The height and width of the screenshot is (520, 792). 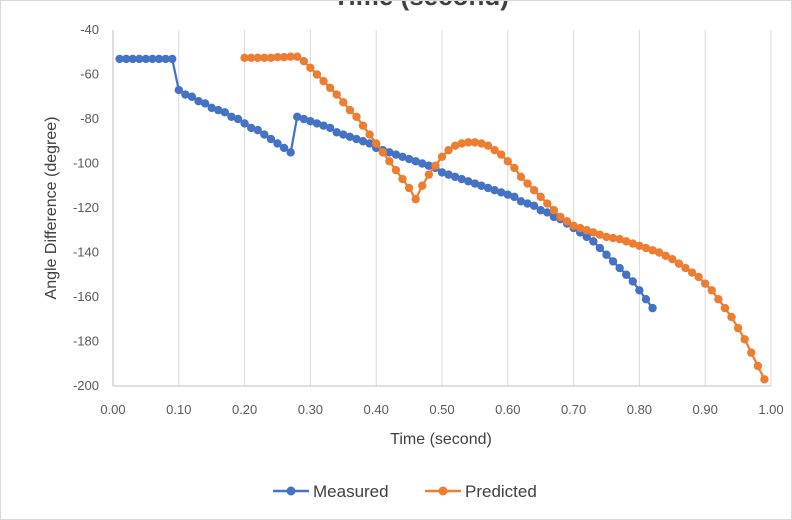 I want to click on chart-title-group: Time (second), so click(x=421, y=6).